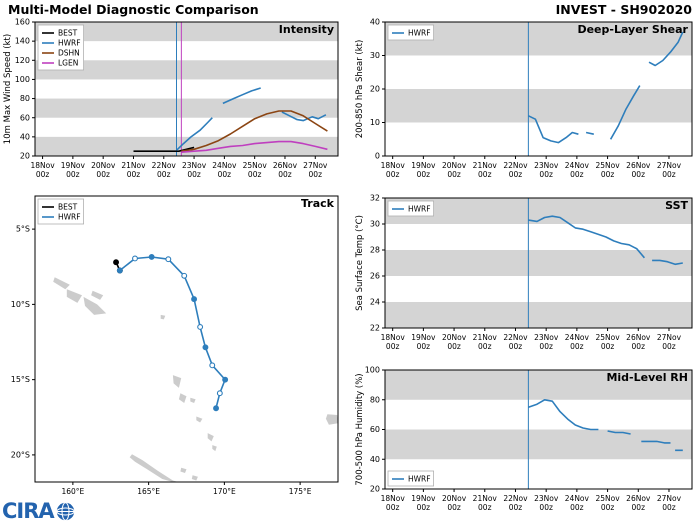  I want to click on svg-text: LGEN, so click(68, 62).